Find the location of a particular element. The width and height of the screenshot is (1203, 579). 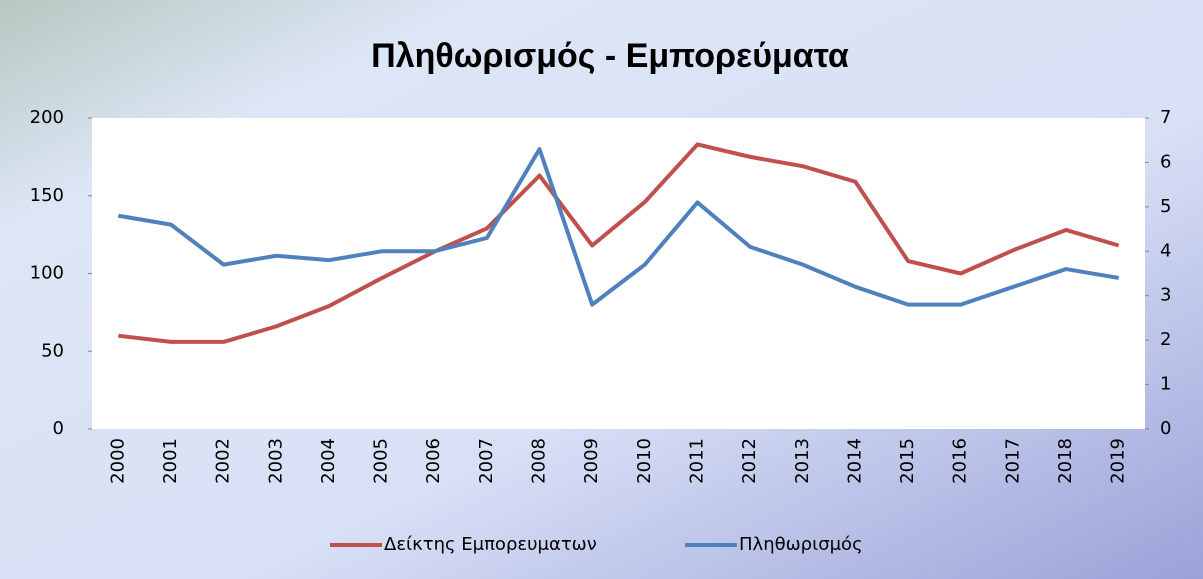

y2-tick-label: 3 is located at coordinates (1165, 295).